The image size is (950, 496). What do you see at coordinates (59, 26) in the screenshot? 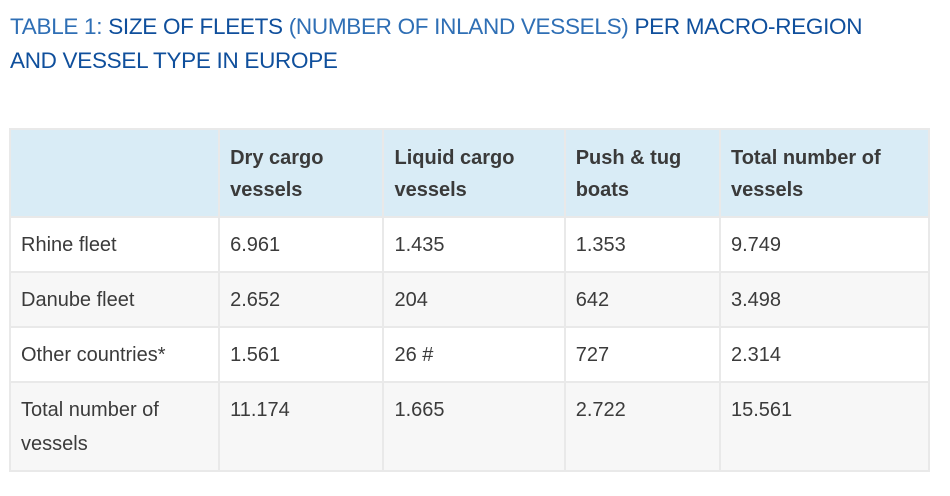
I see `title-prefix: TABLE 1:` at bounding box center [59, 26].